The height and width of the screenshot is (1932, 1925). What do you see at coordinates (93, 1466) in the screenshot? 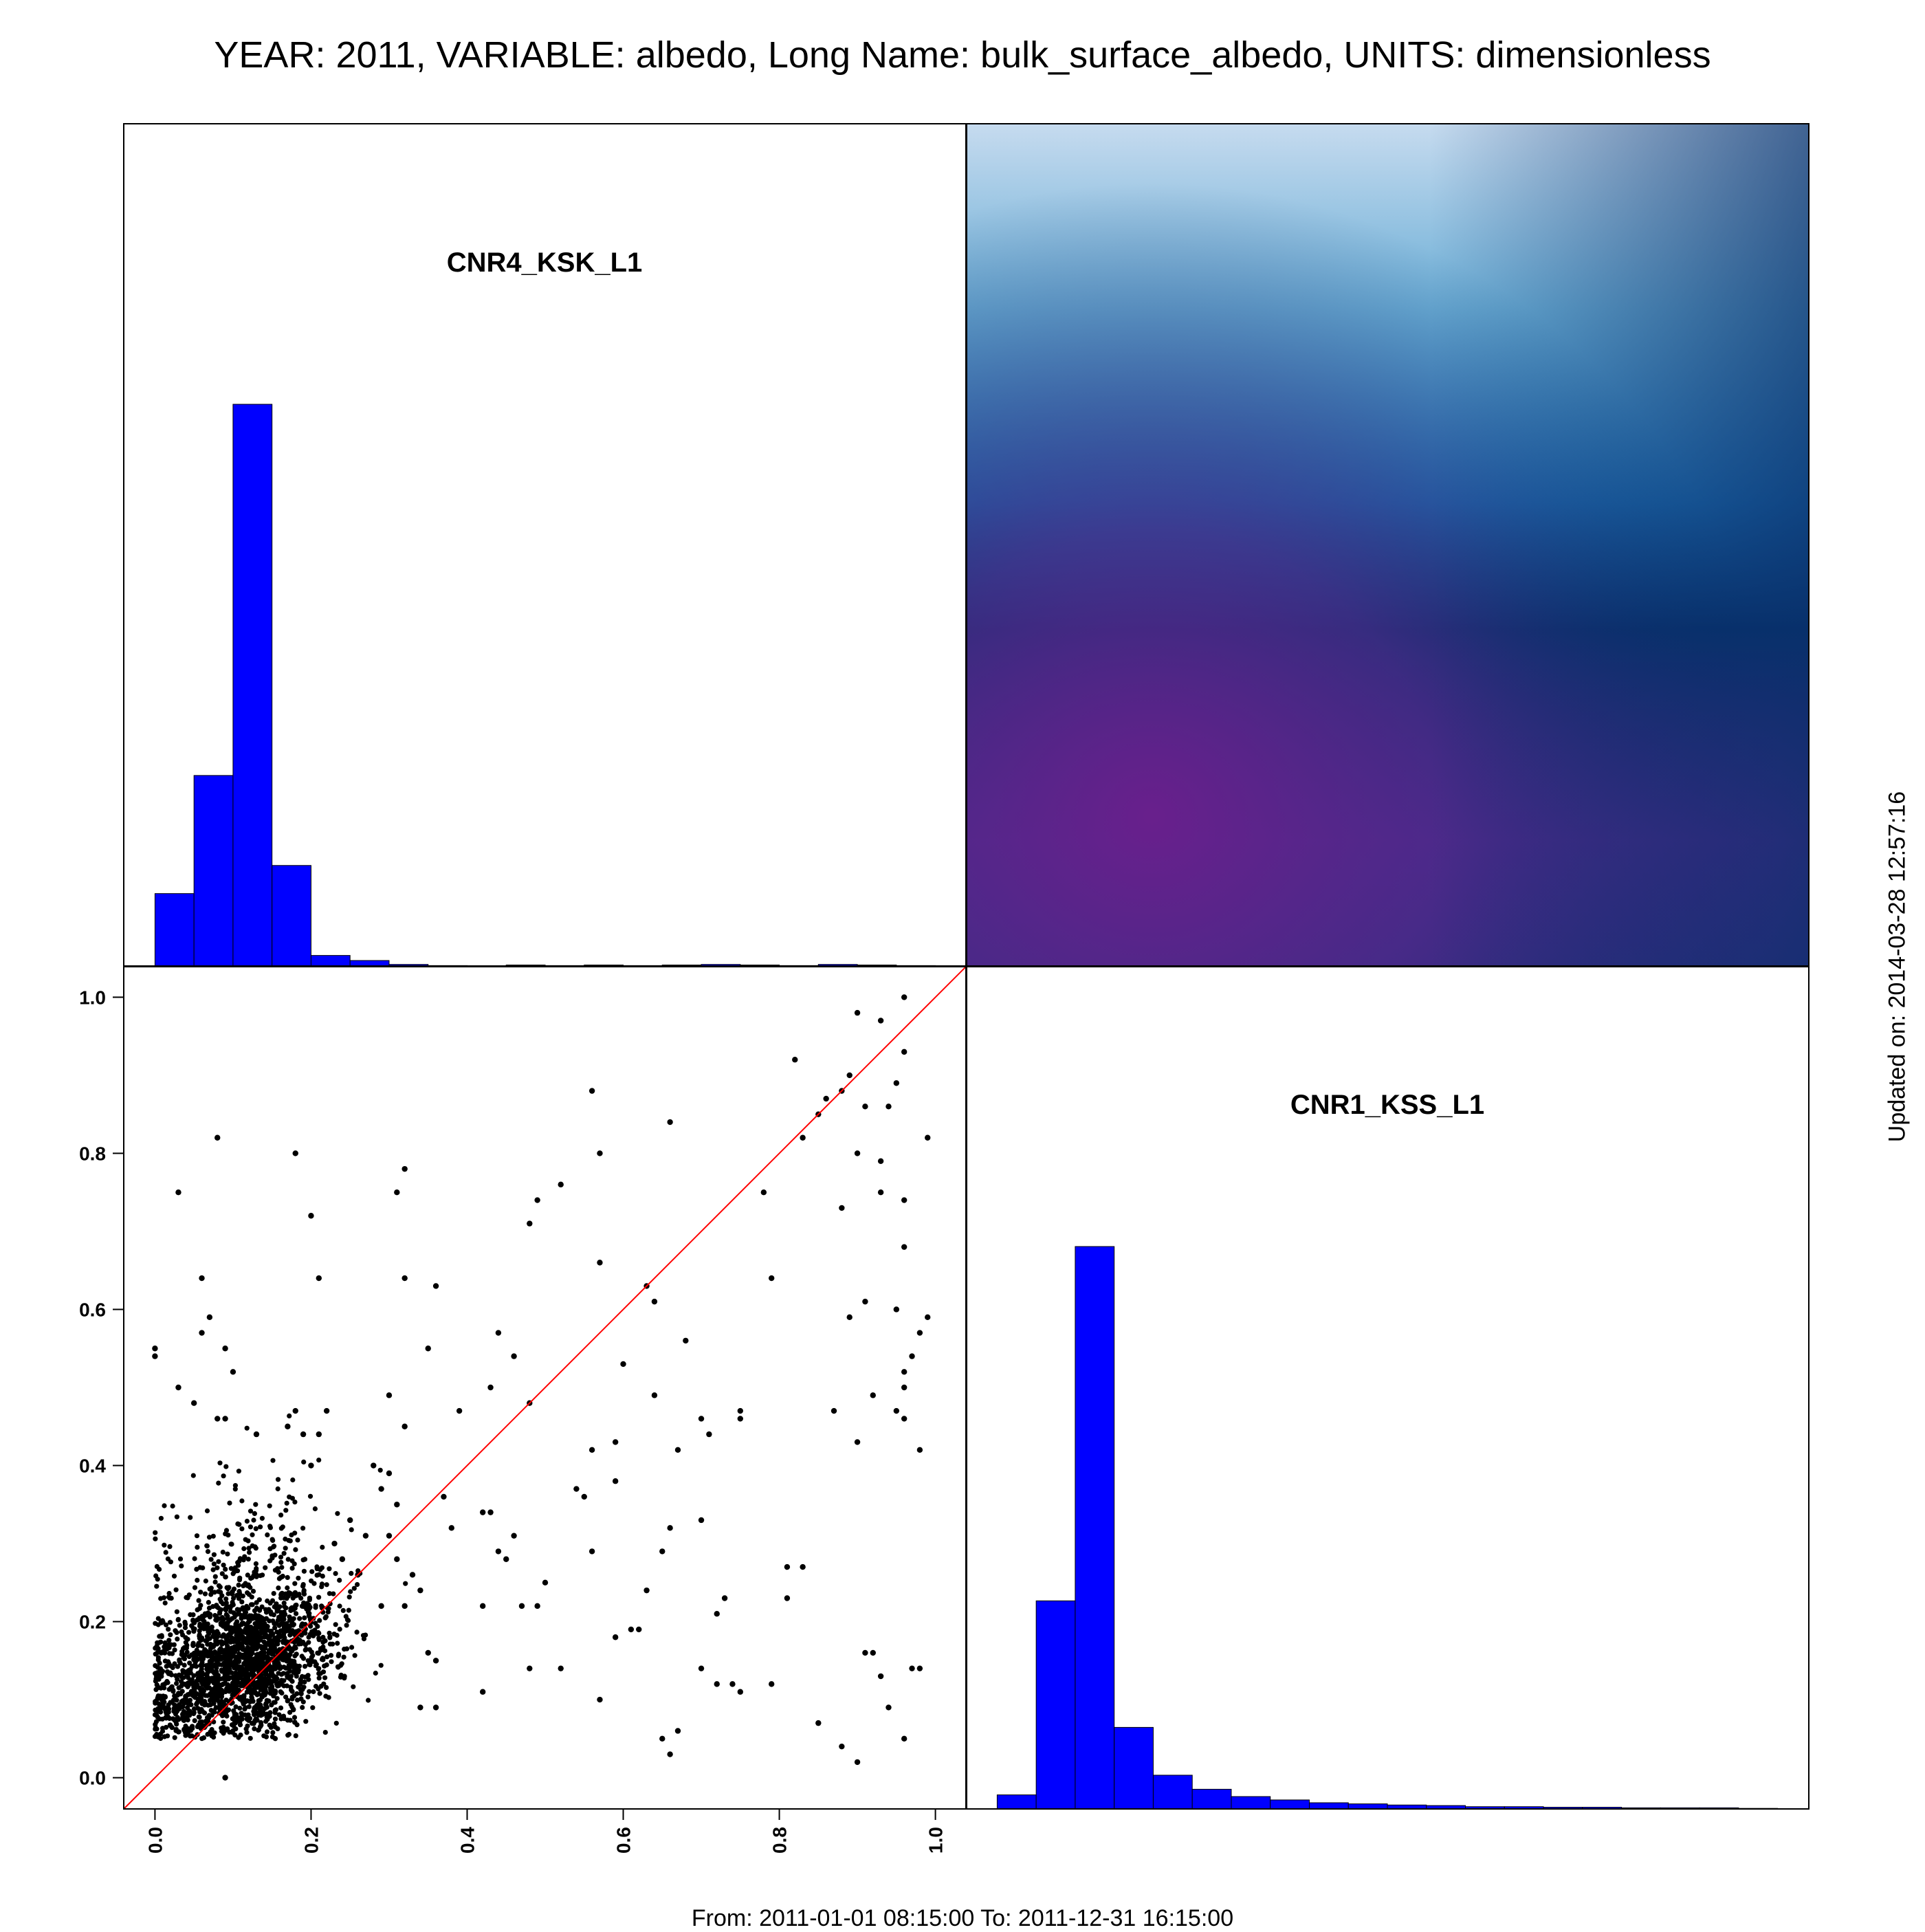
I see `y-tick-label: 0.4` at bounding box center [93, 1466].